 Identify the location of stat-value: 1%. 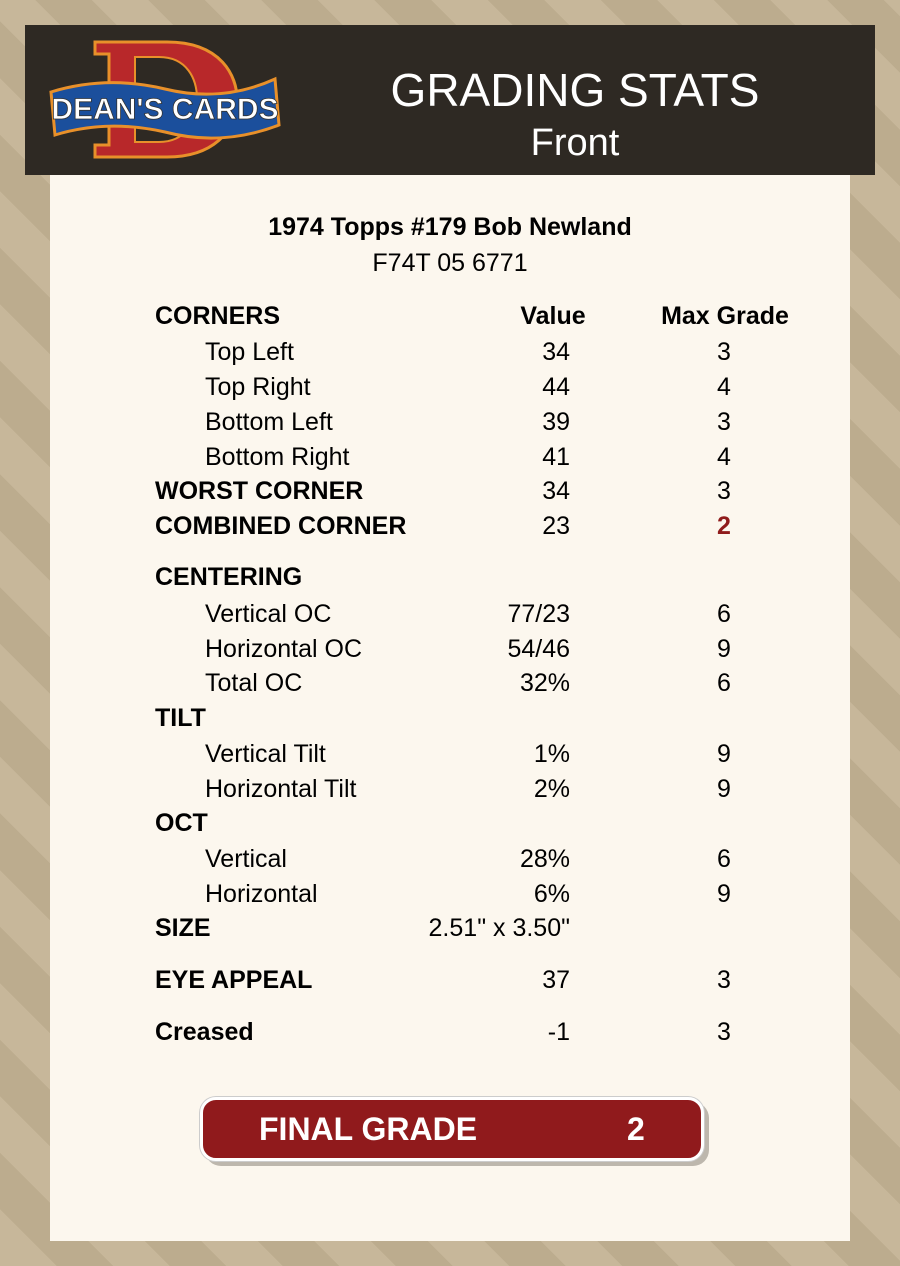
(551, 754).